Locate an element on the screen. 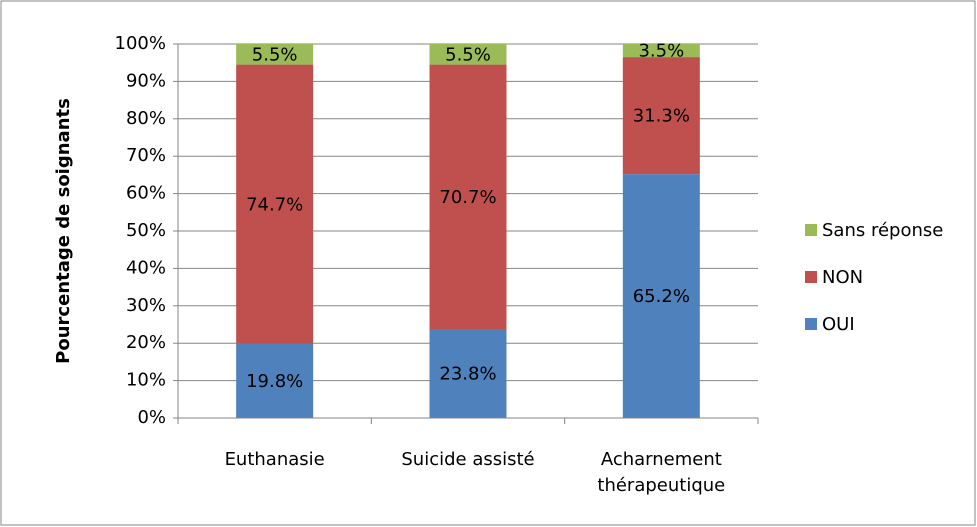  data-label: 23.8% is located at coordinates (467, 373).